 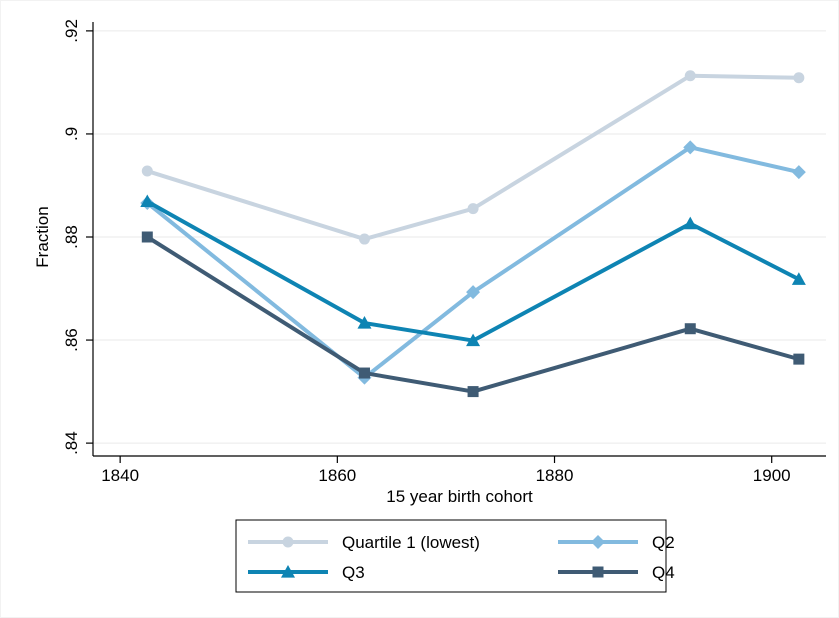 I want to click on legend-item-2: Q2, so click(x=616, y=542).